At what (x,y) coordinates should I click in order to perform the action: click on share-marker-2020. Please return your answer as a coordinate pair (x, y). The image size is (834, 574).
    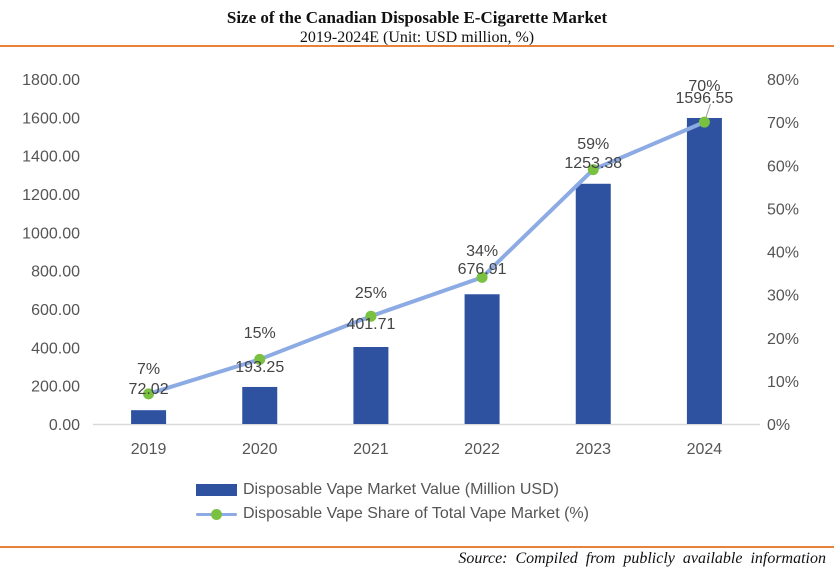
    Looking at the image, I should click on (260, 359).